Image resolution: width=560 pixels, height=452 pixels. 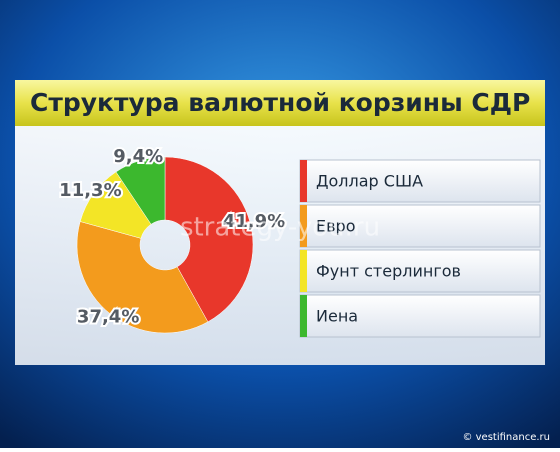 What do you see at coordinates (506, 437) in the screenshot?
I see `credit: © vestifinance.ru` at bounding box center [506, 437].